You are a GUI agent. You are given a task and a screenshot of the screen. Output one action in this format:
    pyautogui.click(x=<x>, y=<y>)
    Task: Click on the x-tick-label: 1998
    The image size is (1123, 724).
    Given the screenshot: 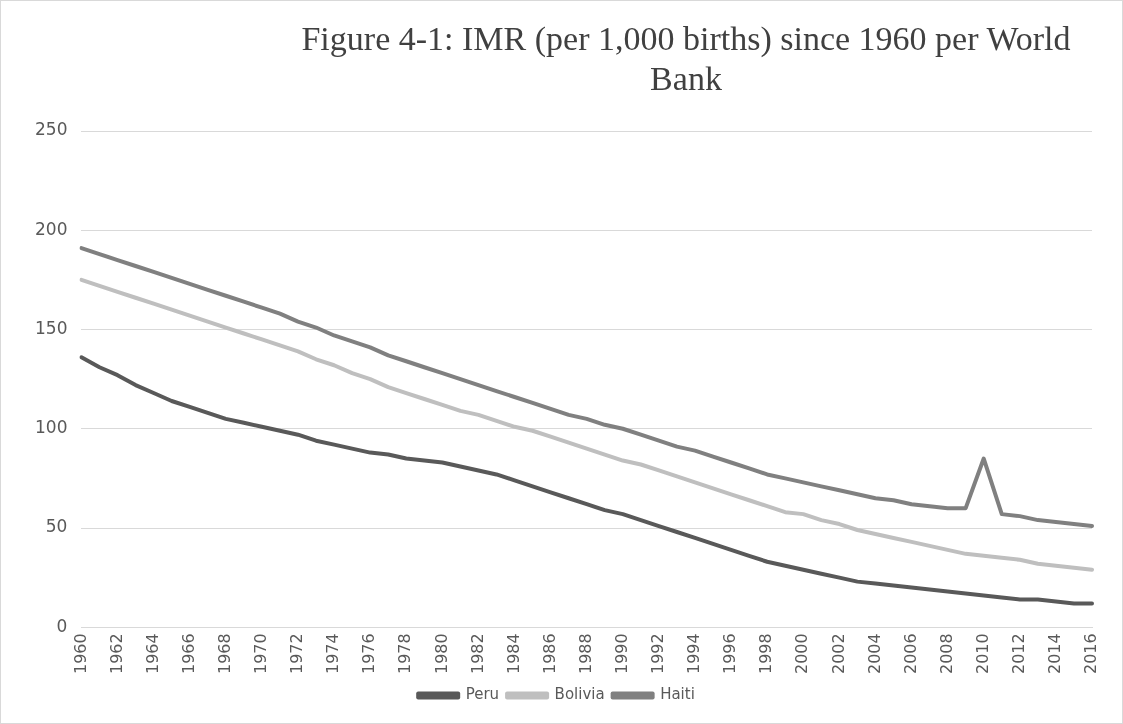 What is the action you would take?
    pyautogui.click(x=766, y=653)
    